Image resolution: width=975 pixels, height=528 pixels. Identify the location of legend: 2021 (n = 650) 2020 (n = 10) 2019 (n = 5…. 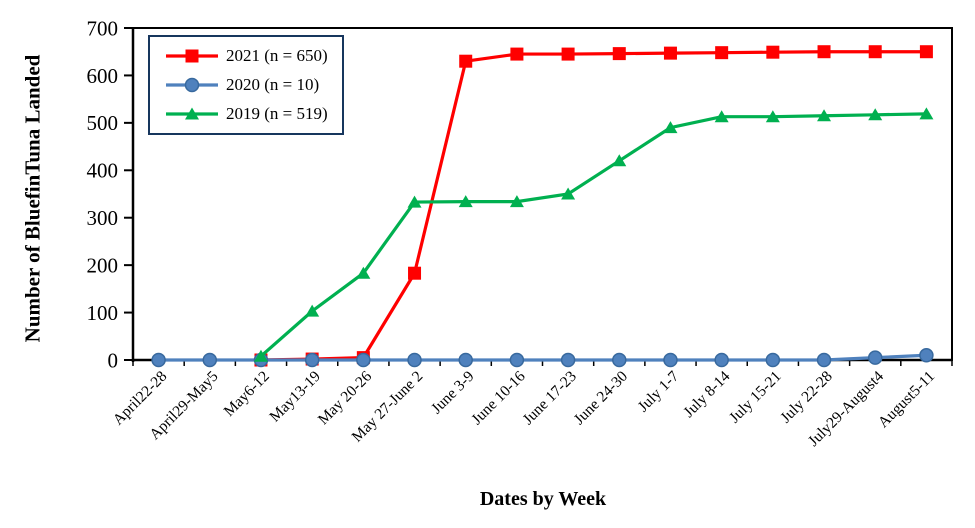
(246, 85).